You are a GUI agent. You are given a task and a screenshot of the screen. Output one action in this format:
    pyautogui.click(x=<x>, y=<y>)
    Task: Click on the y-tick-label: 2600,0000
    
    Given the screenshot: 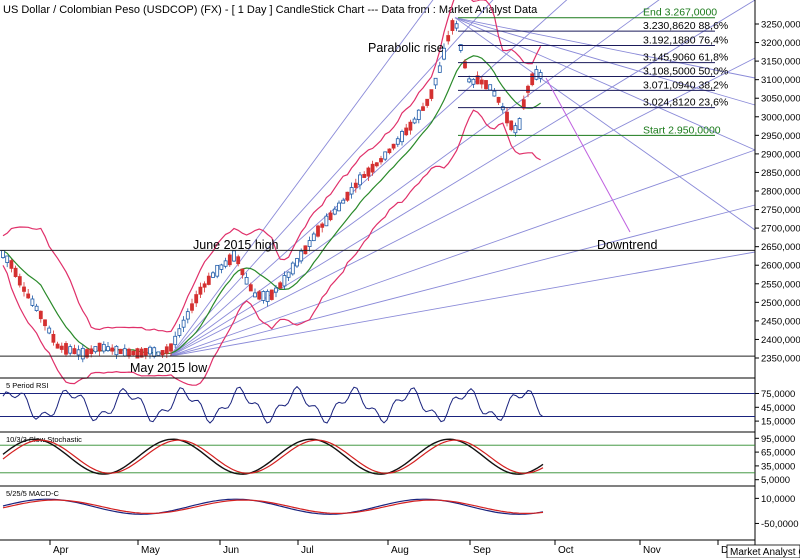 What is the action you would take?
    pyautogui.click(x=780, y=266)
    